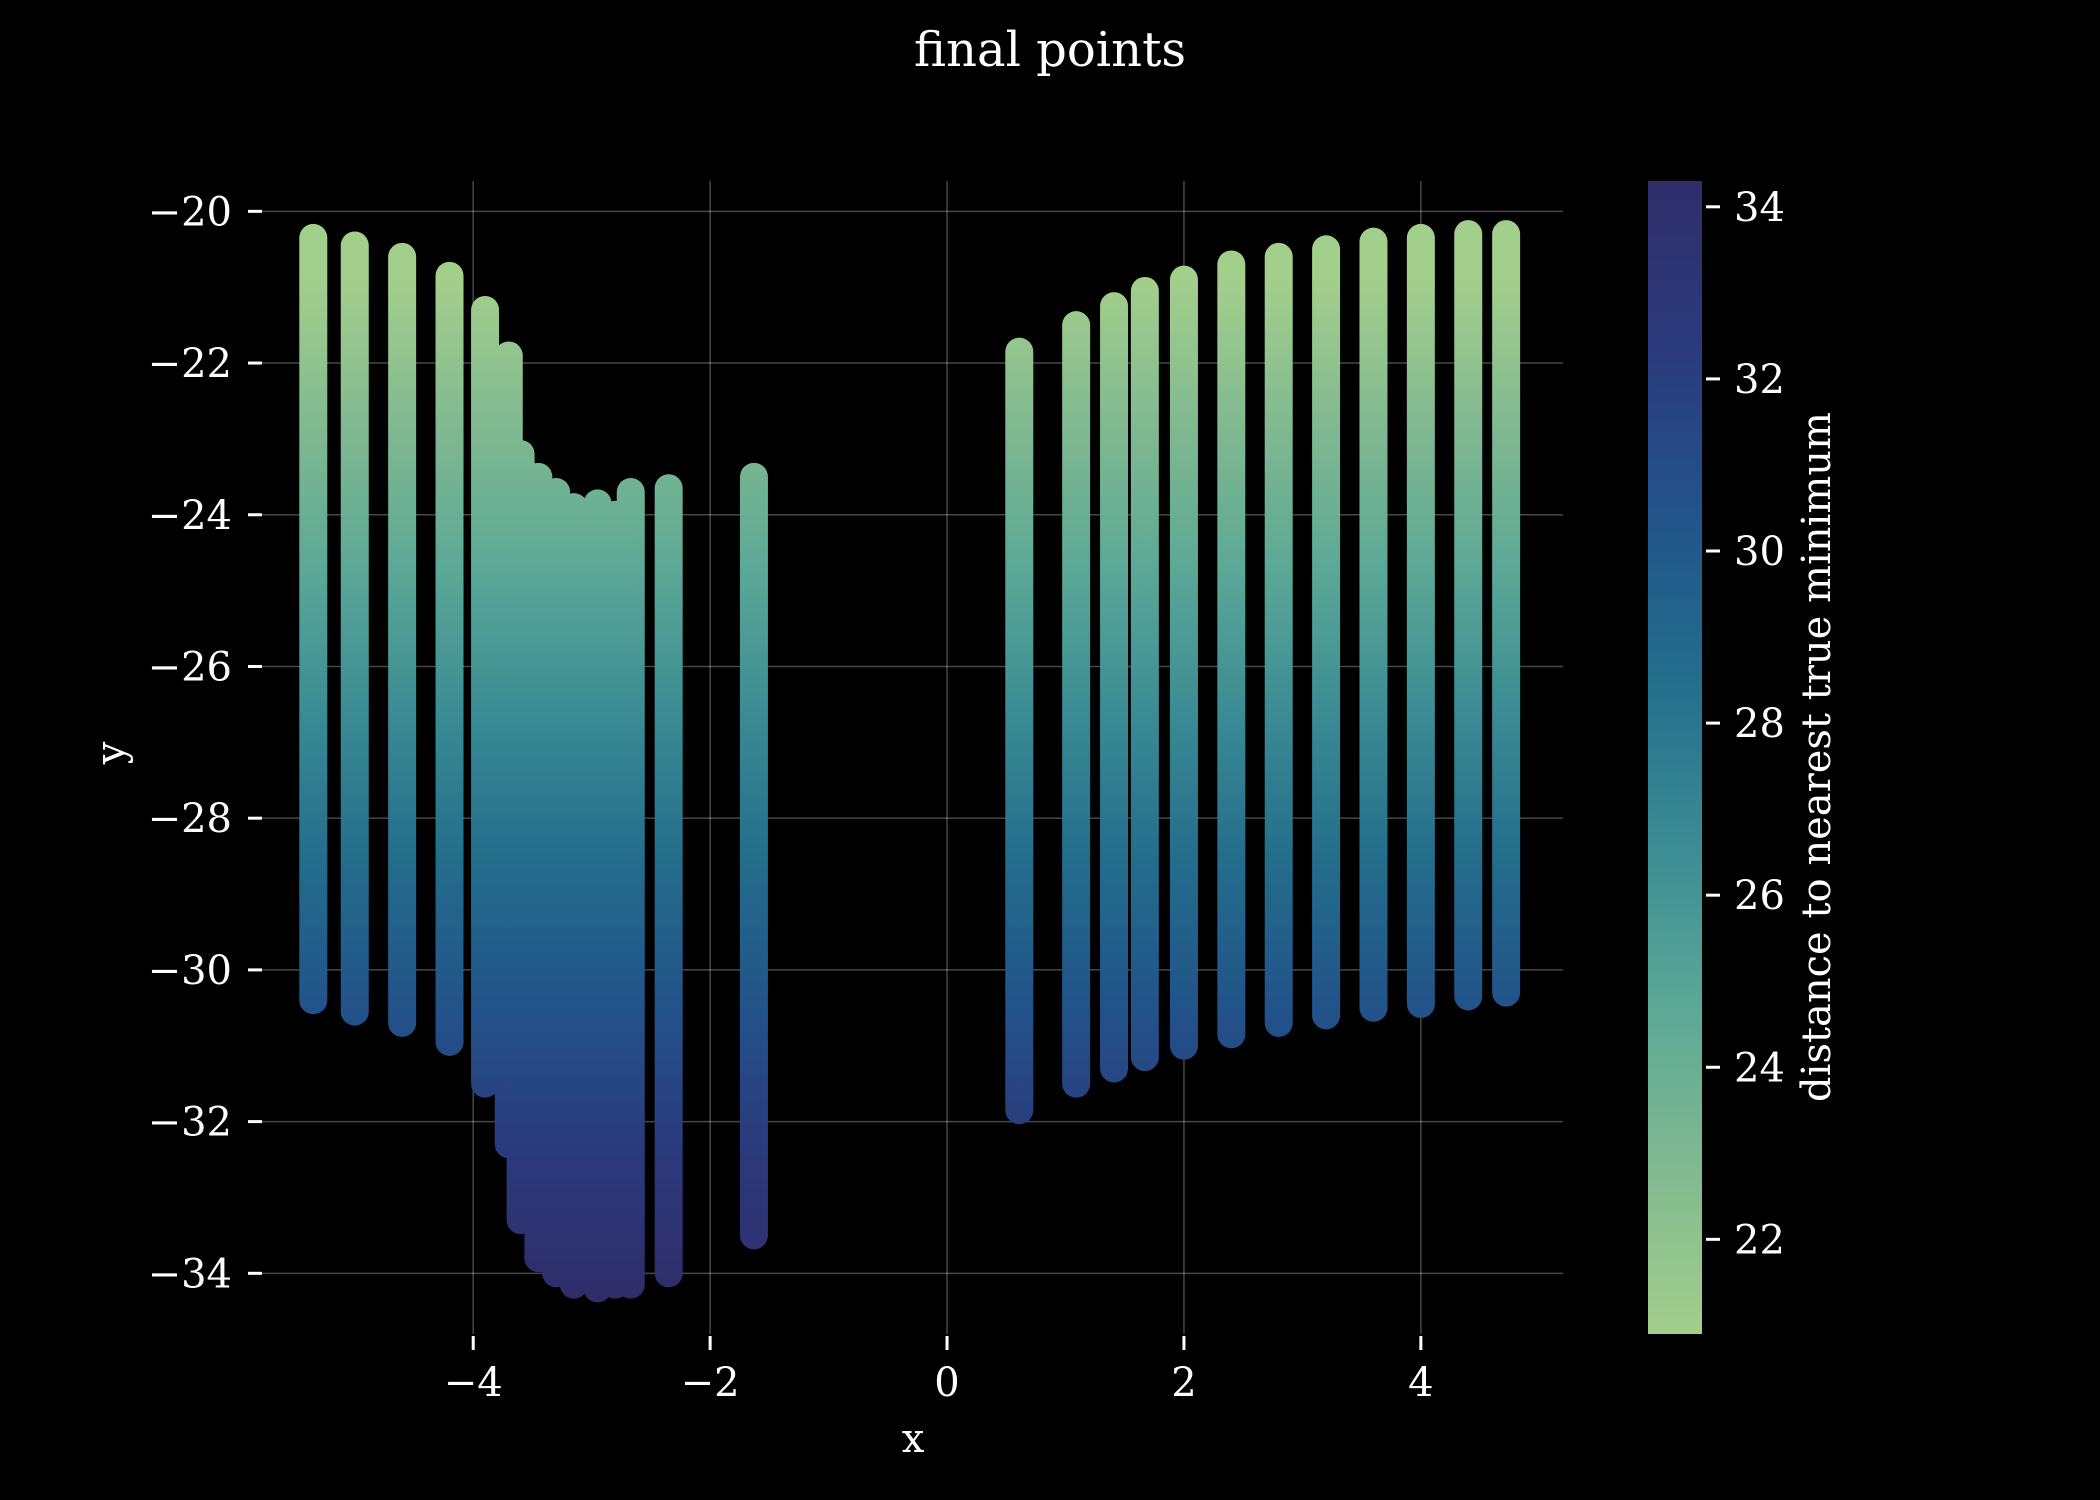  I want to click on colorbar-tick-label: 34, so click(1759, 208).